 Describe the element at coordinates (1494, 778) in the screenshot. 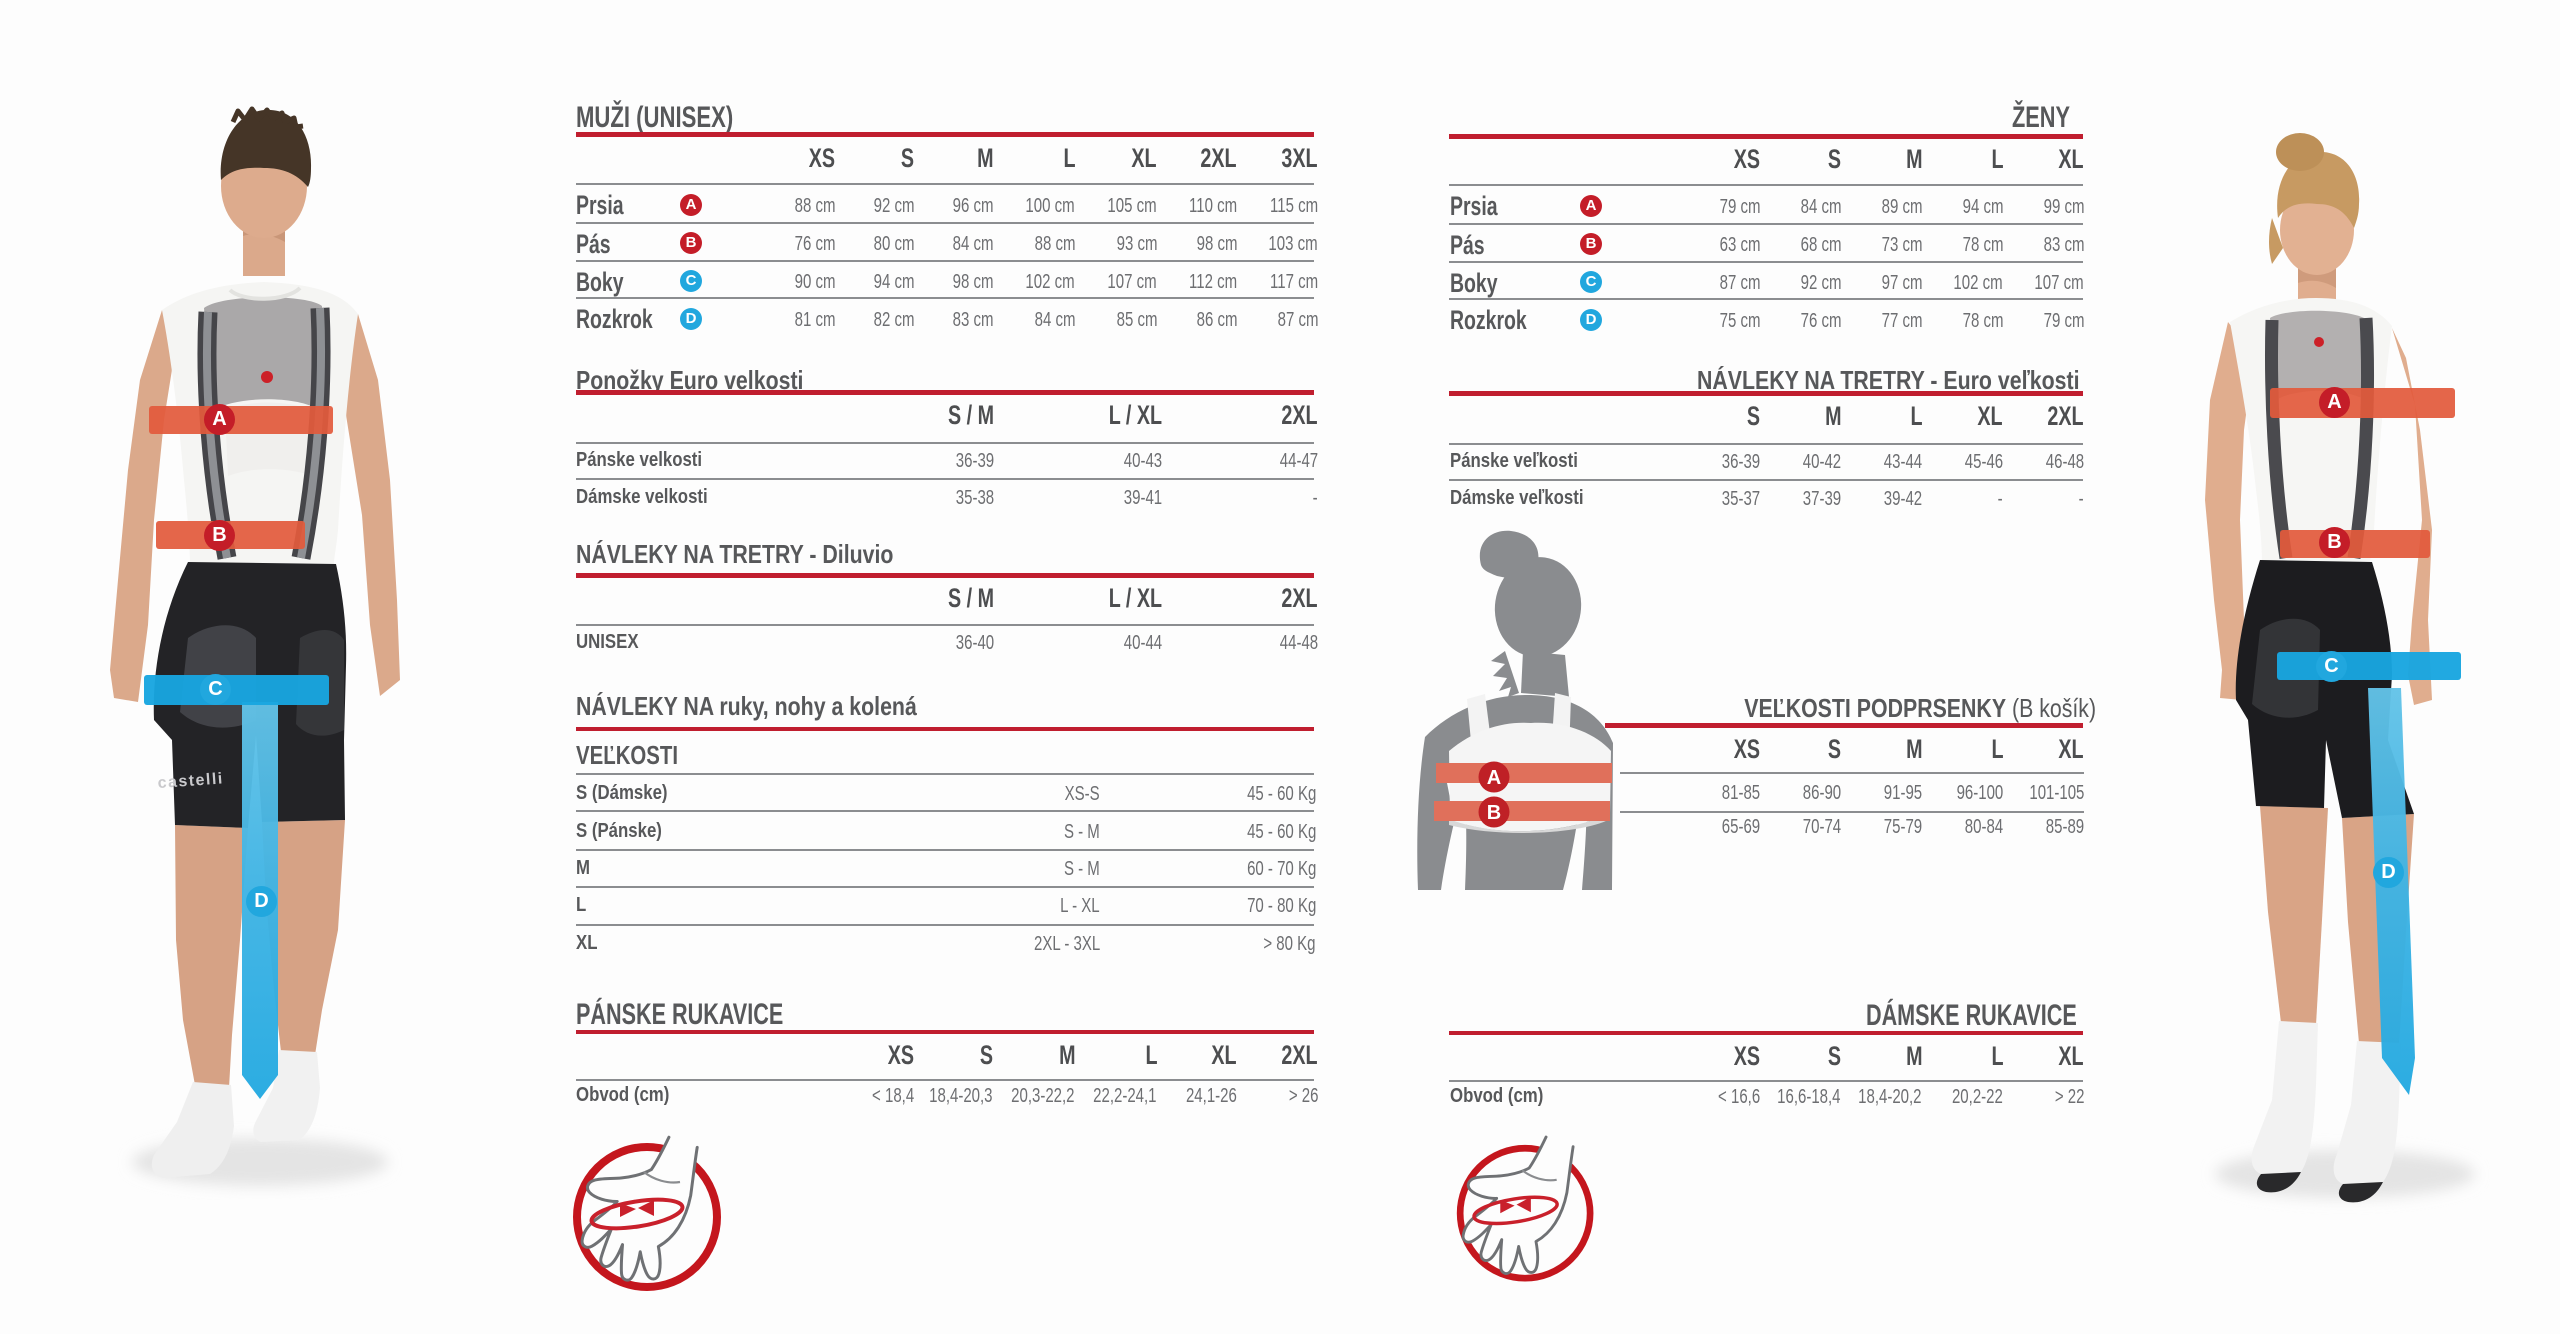

I see `svg-text: A` at that location.